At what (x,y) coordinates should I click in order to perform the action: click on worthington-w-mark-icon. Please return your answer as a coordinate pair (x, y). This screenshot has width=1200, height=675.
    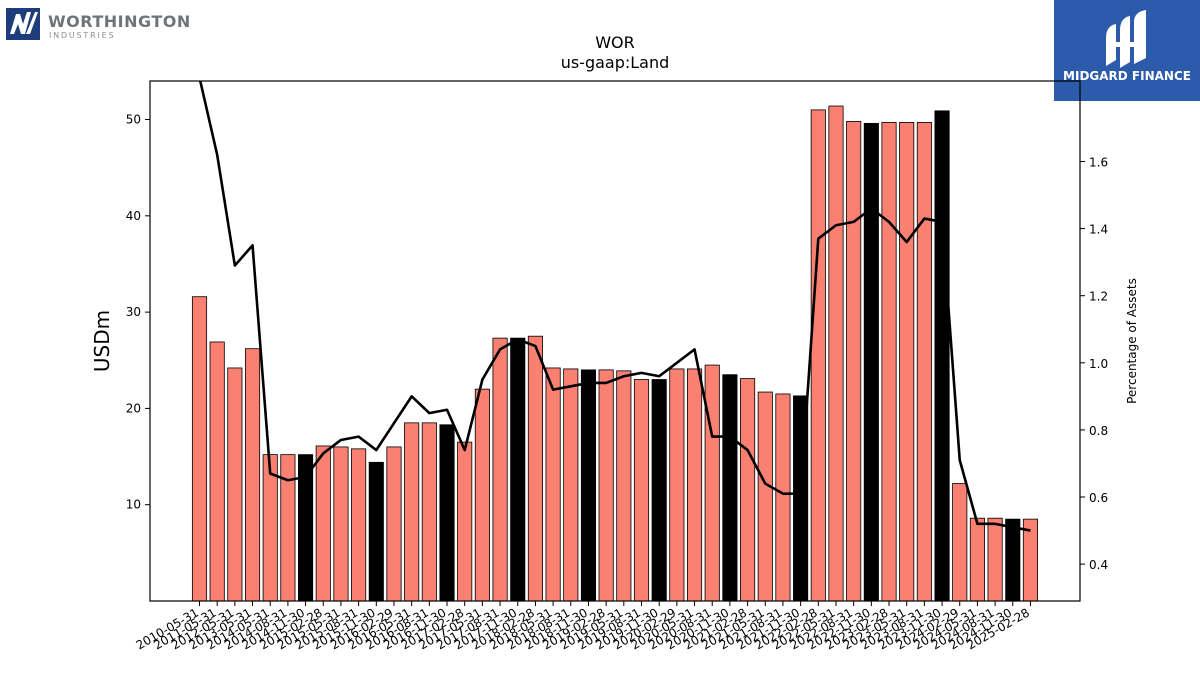
    Looking at the image, I should click on (23, 24).